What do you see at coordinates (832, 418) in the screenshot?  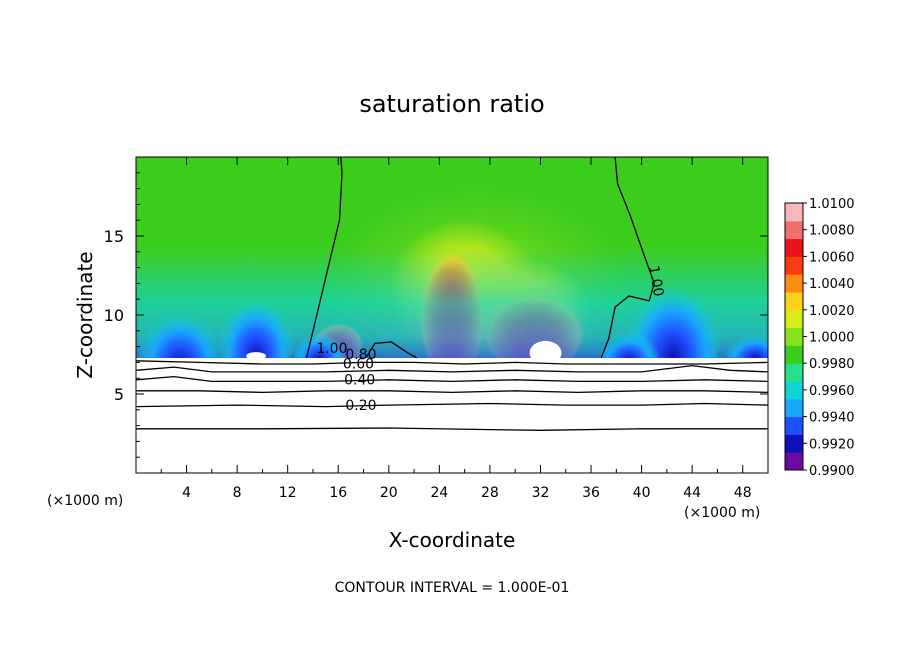 I see `colorbar-label-8: 0.9940` at bounding box center [832, 418].